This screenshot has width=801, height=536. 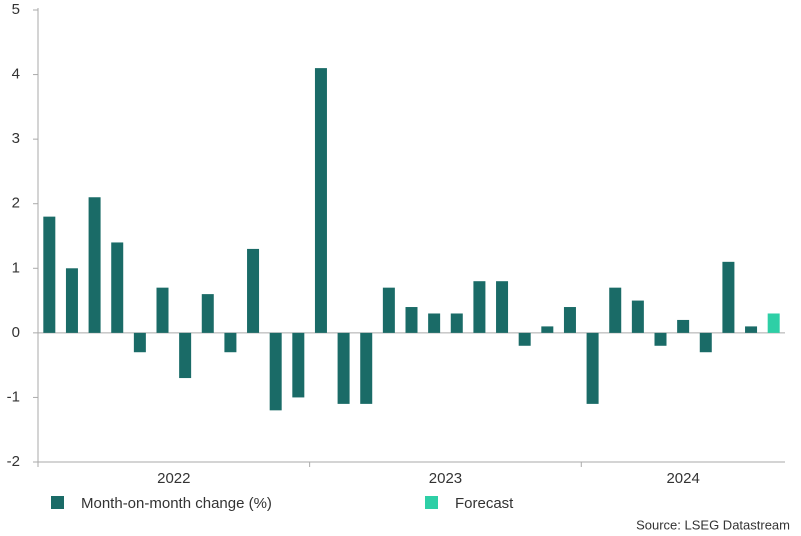 I want to click on y-tick-label: 5, so click(x=16, y=9).